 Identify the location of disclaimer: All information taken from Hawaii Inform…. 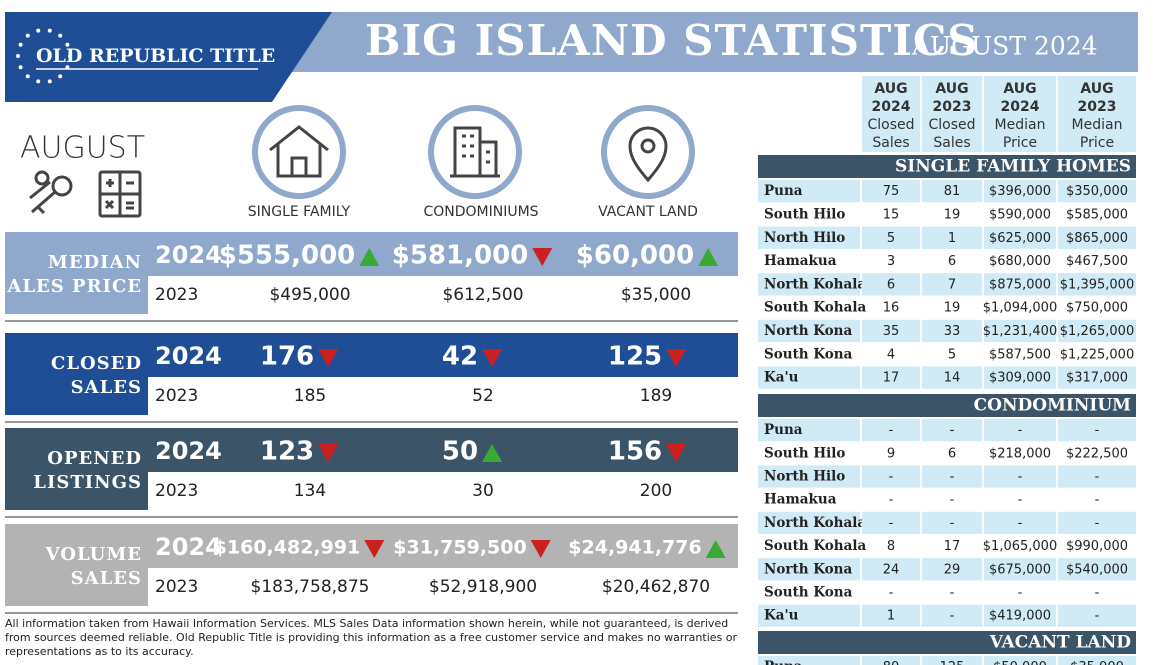
(366, 623).